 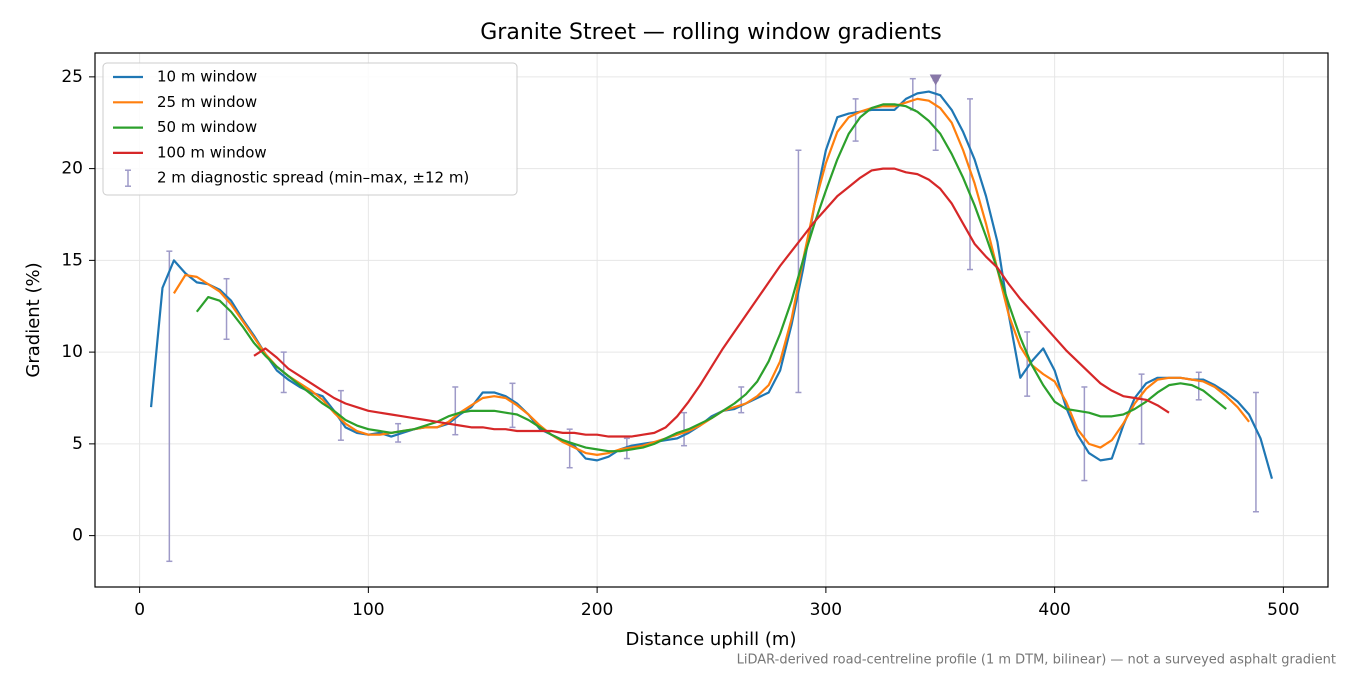 I want to click on legend-label: 2 m diagnostic spread (min–max, ±12 m), so click(x=313, y=178).